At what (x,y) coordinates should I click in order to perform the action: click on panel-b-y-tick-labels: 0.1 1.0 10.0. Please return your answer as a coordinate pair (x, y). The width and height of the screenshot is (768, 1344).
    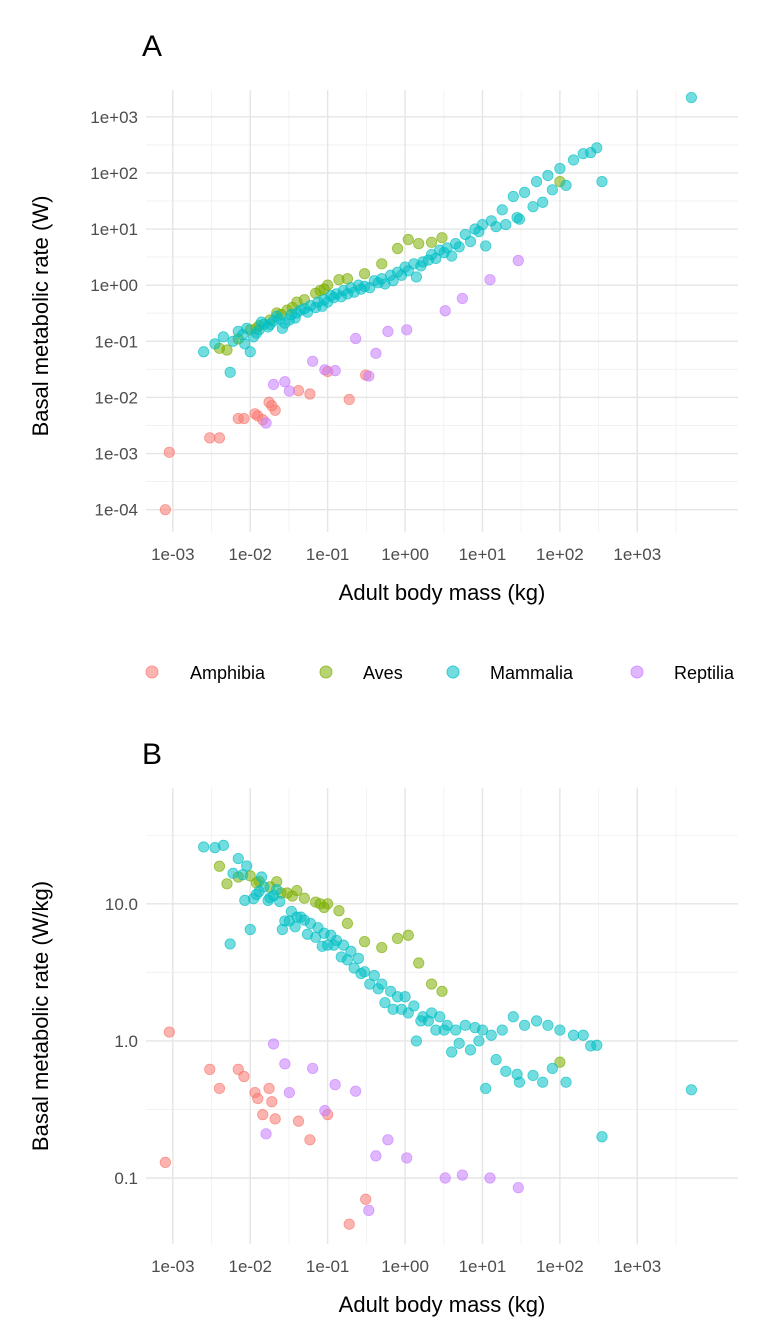
    Looking at the image, I should click on (121, 1041).